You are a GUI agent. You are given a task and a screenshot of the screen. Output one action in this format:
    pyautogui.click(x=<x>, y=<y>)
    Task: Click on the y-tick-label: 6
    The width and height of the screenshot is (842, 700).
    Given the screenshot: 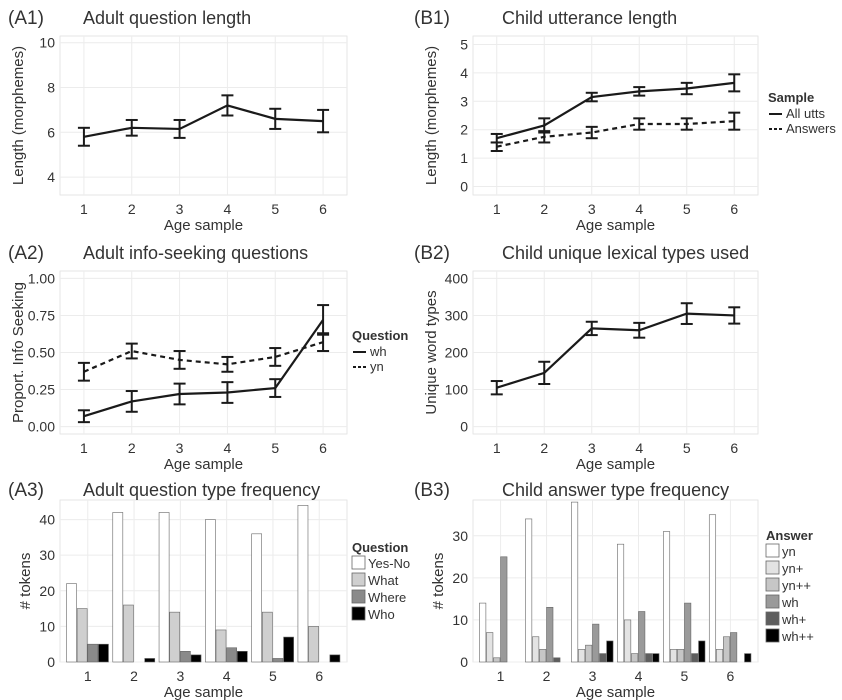 What is the action you would take?
    pyautogui.click(x=51, y=132)
    